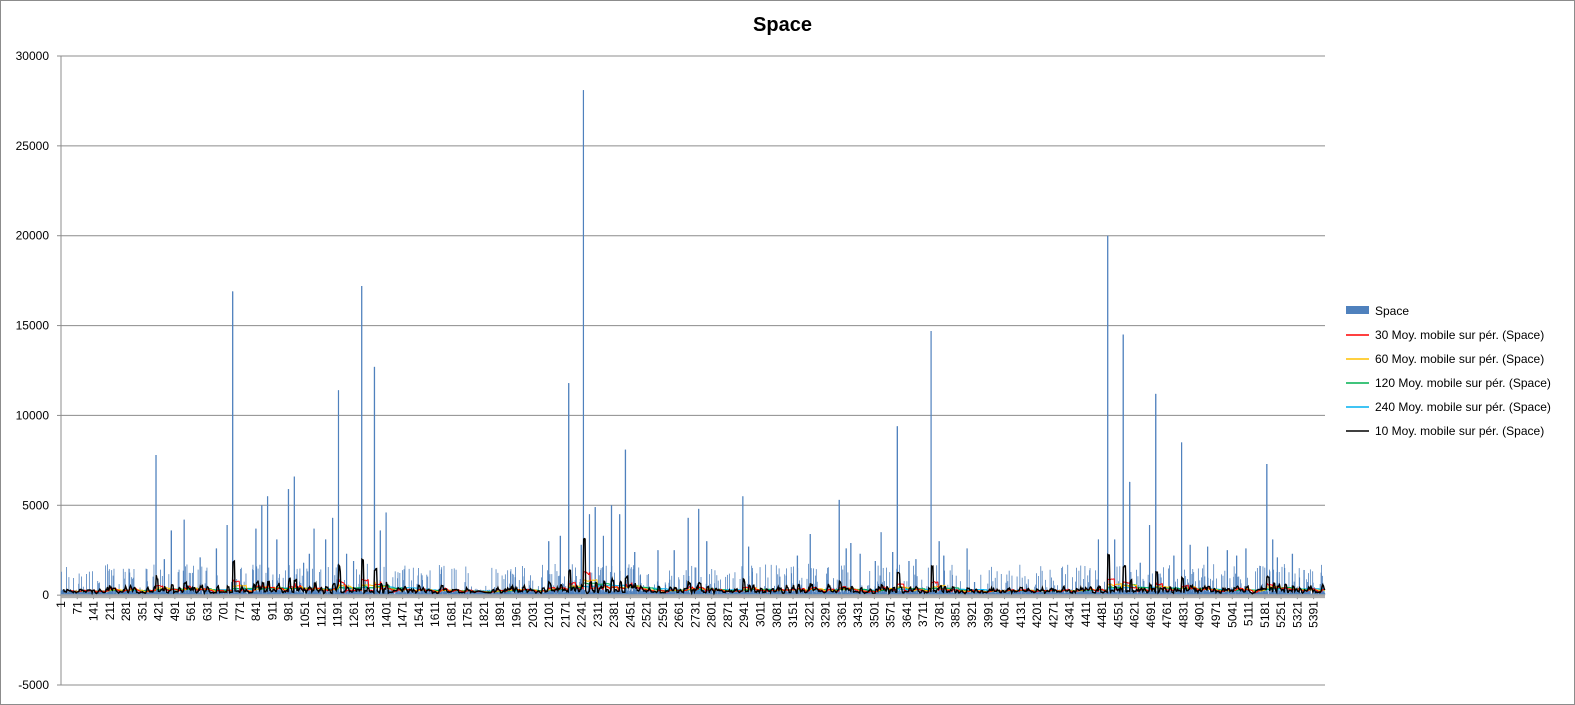 Image resolution: width=1575 pixels, height=705 pixels. I want to click on y-tick-label: 25000, so click(33, 146).